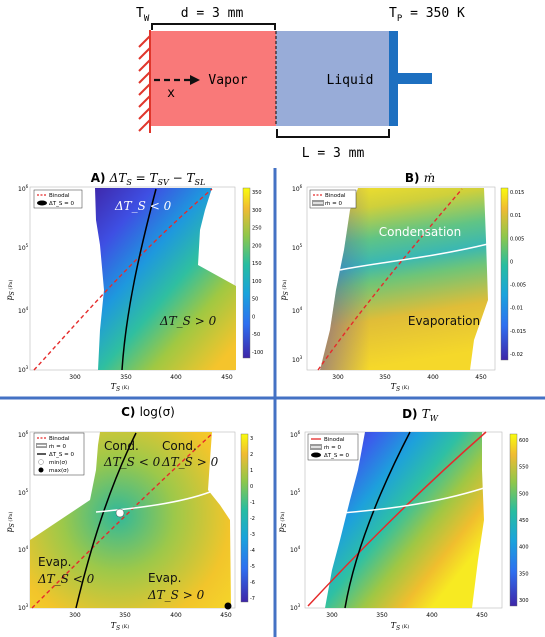 This screenshot has height=637, width=545. Describe the element at coordinates (516, 309) in the screenshot. I see `colorbar-tick-label: -0.01` at that location.